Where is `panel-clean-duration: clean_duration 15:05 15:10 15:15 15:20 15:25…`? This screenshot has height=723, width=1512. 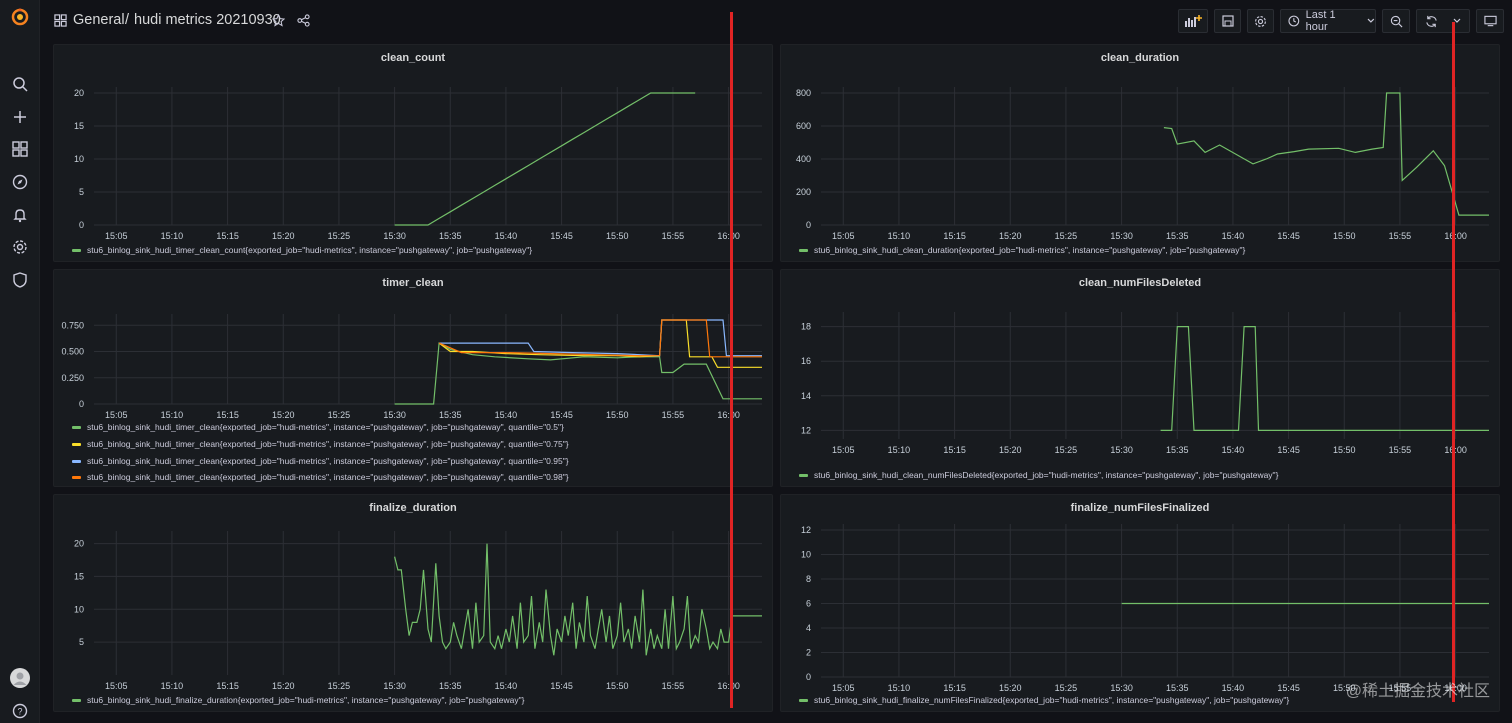
panel-clean-duration: clean_duration 15:05 15:10 15:15 15:20 15:25… is located at coordinates (1140, 153).